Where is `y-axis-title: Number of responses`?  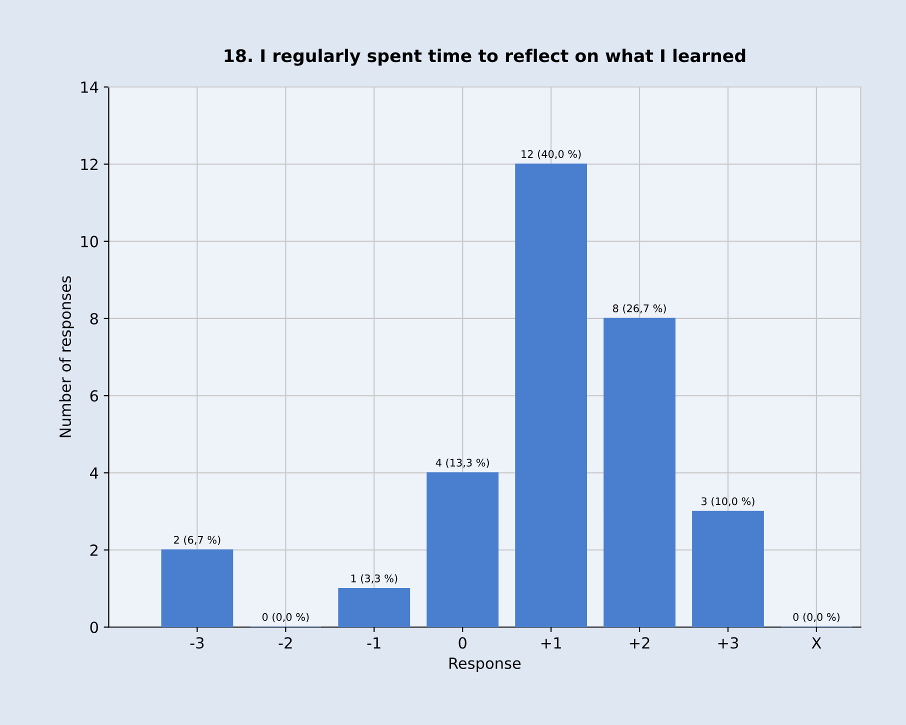 y-axis-title: Number of responses is located at coordinates (66, 357).